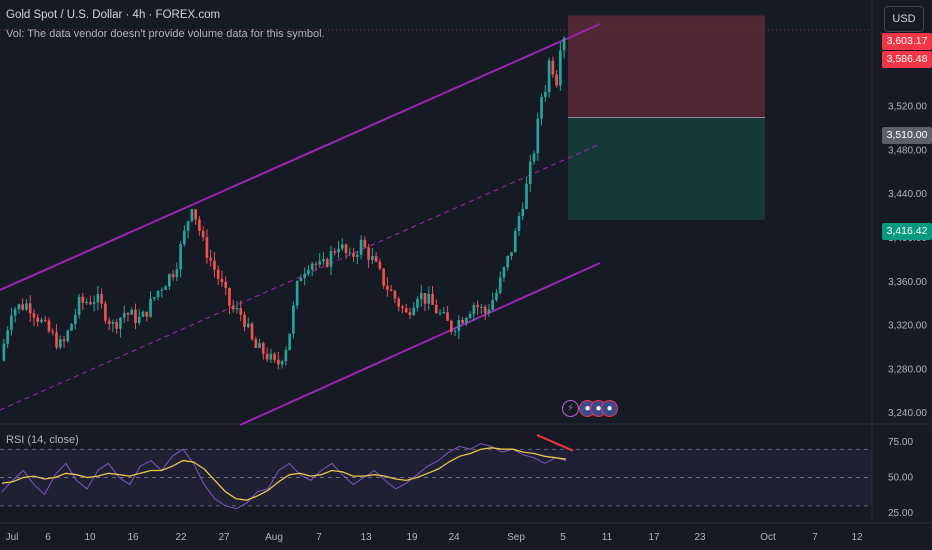 Image resolution: width=932 pixels, height=550 pixels. What do you see at coordinates (654, 537) in the screenshot?
I see `time-tick-label: 17` at bounding box center [654, 537].